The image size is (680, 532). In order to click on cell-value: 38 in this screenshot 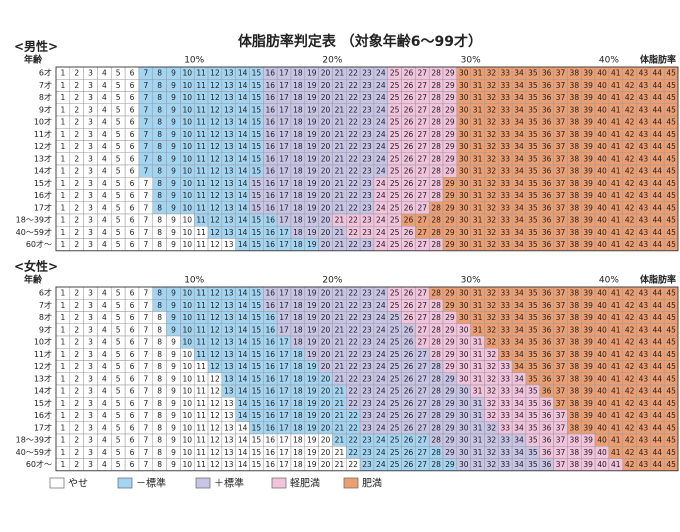, I will do `click(575, 354)`.